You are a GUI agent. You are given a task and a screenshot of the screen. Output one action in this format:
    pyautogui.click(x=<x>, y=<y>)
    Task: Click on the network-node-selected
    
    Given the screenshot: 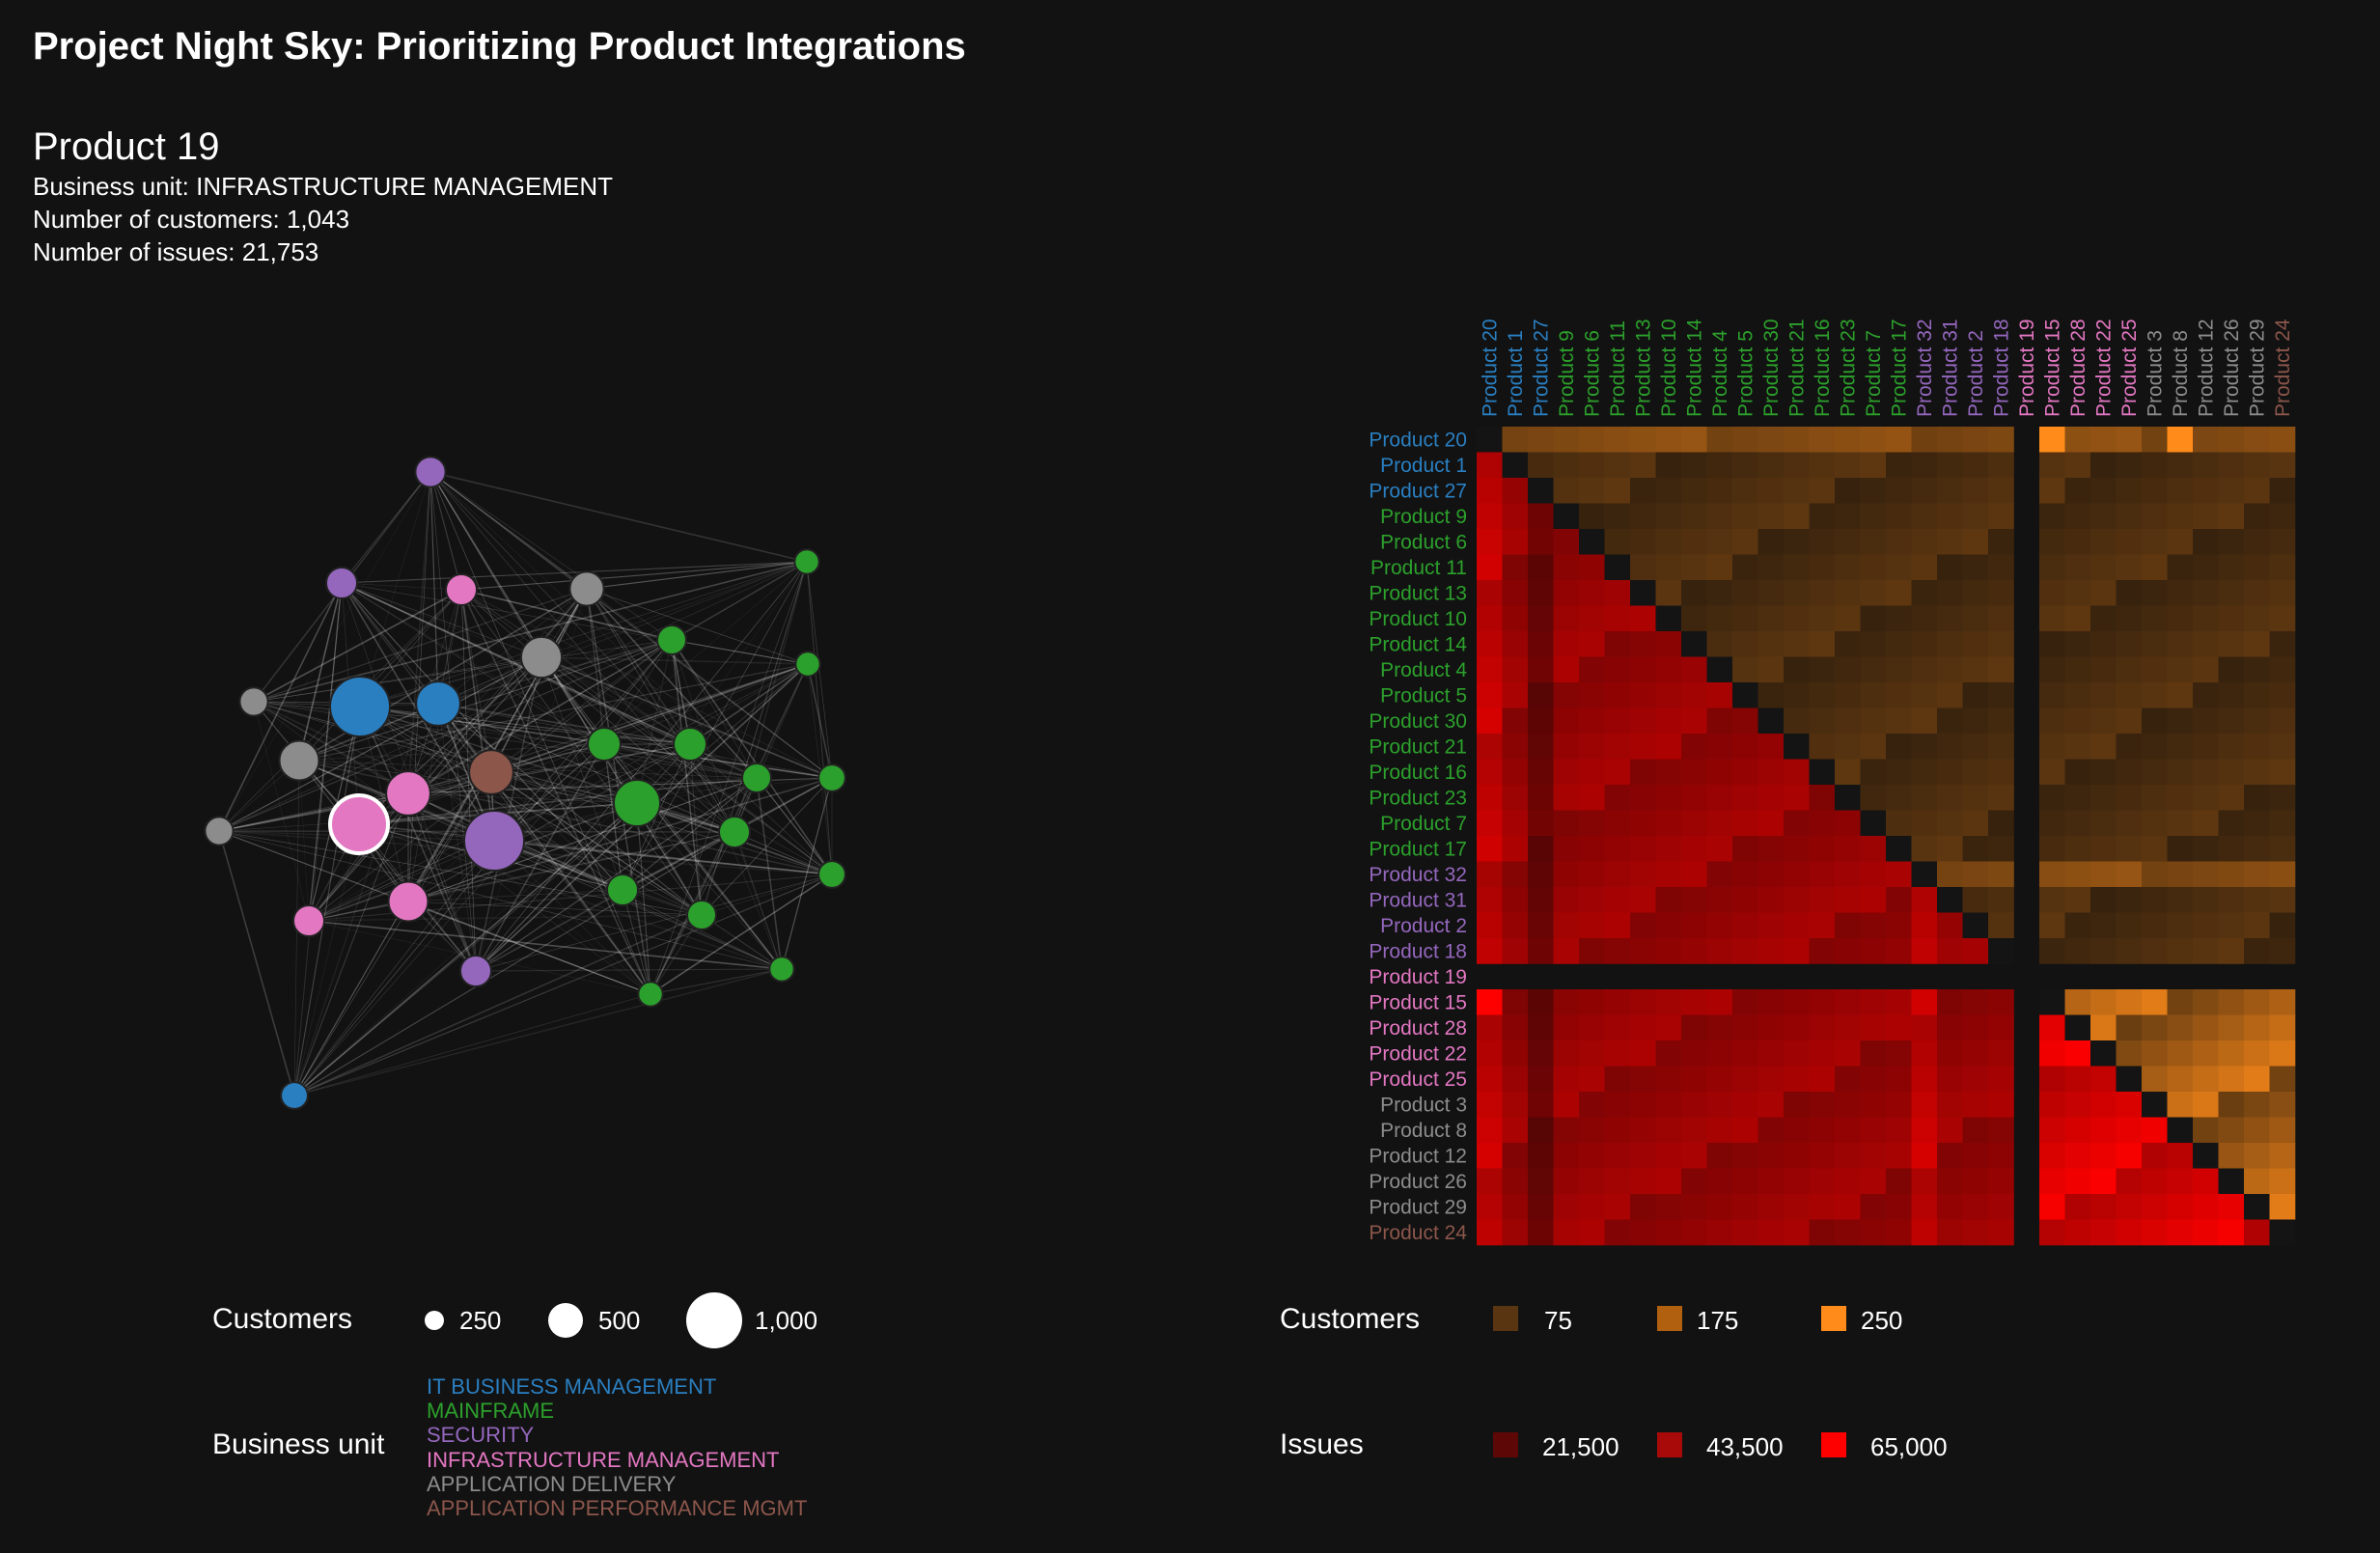 What is the action you would take?
    pyautogui.click(x=359, y=824)
    